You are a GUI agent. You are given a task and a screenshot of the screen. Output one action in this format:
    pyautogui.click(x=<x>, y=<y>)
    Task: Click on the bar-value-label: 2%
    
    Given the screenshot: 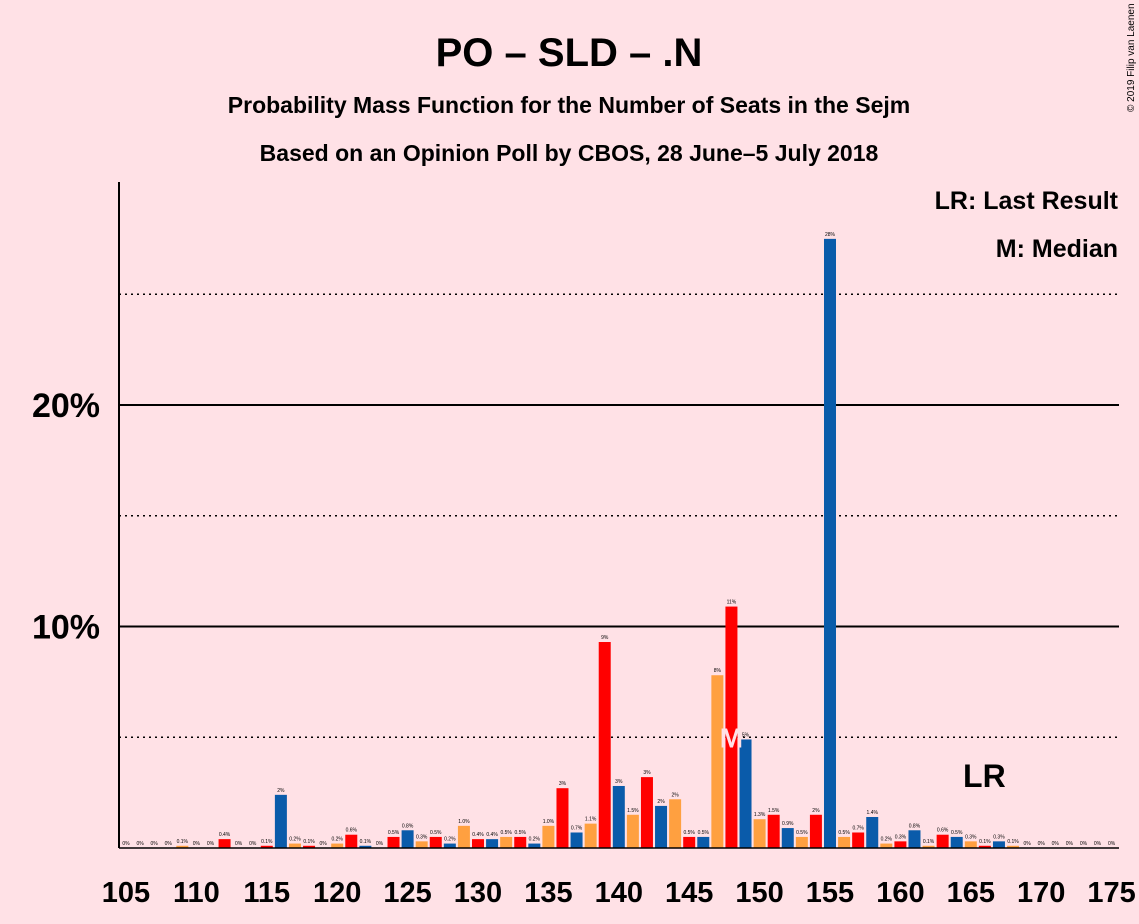 What is the action you would take?
    pyautogui.click(x=816, y=811)
    